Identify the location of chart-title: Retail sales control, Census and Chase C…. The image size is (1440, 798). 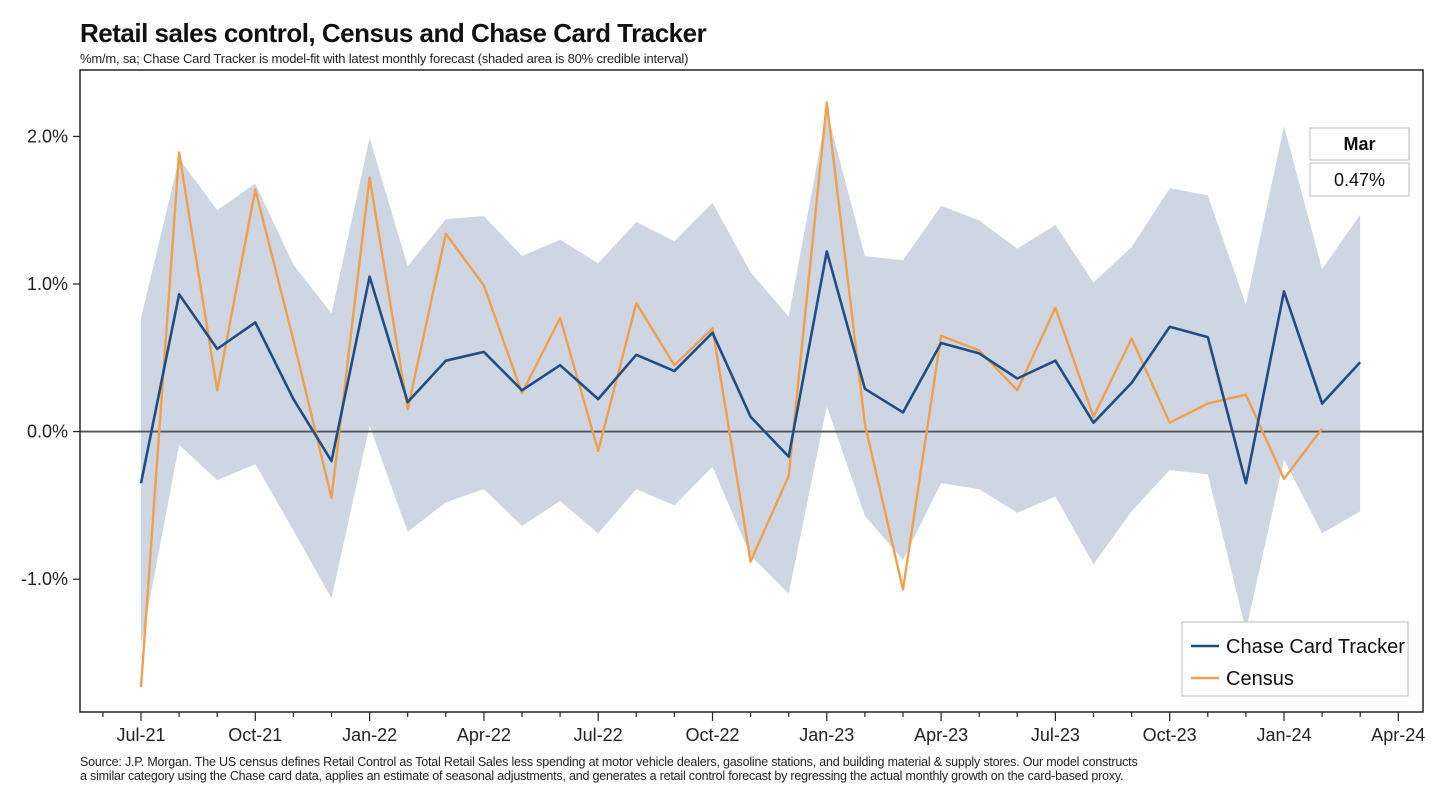
(393, 33).